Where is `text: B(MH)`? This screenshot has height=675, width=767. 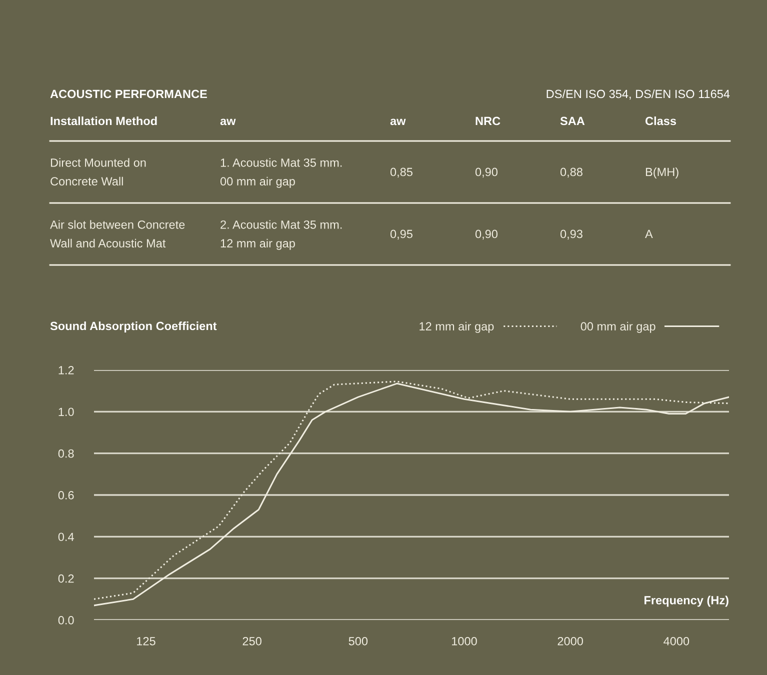
text: B(MH) is located at coordinates (662, 173).